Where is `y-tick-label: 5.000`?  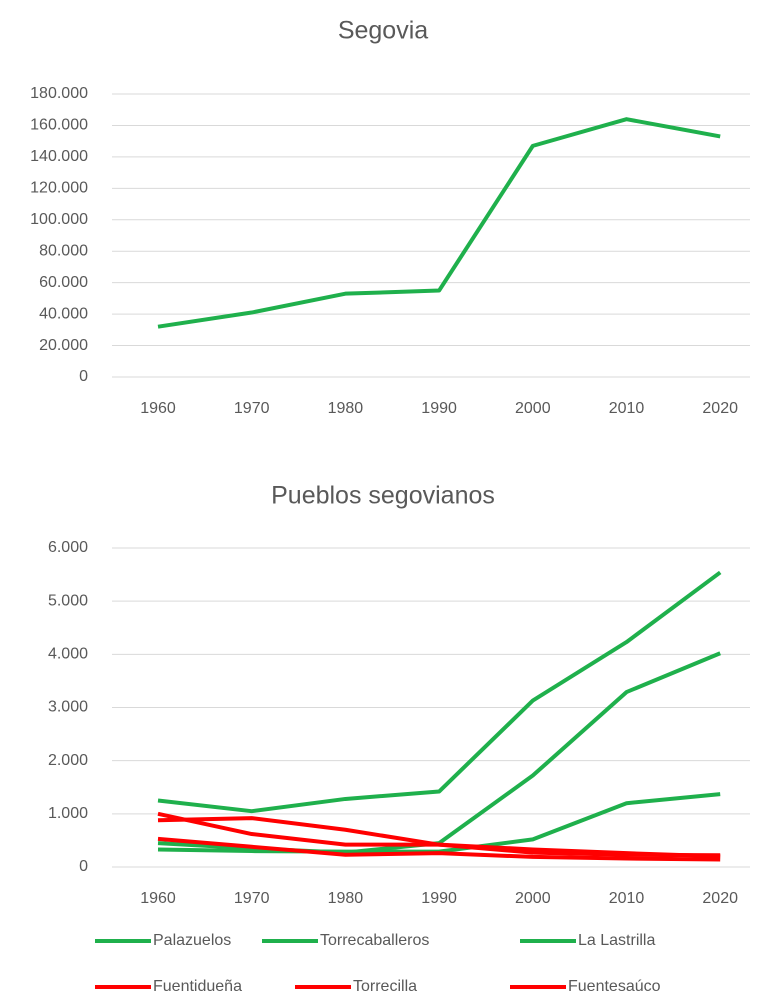
y-tick-label: 5.000 is located at coordinates (68, 600).